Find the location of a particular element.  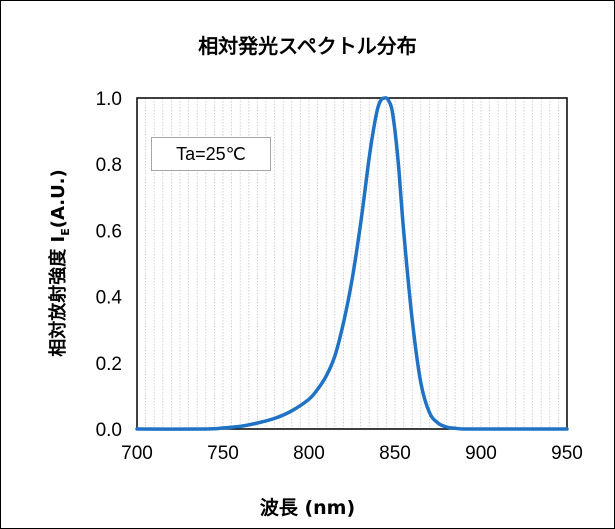

annotation-text: Ta=25℃ is located at coordinates (211, 153).